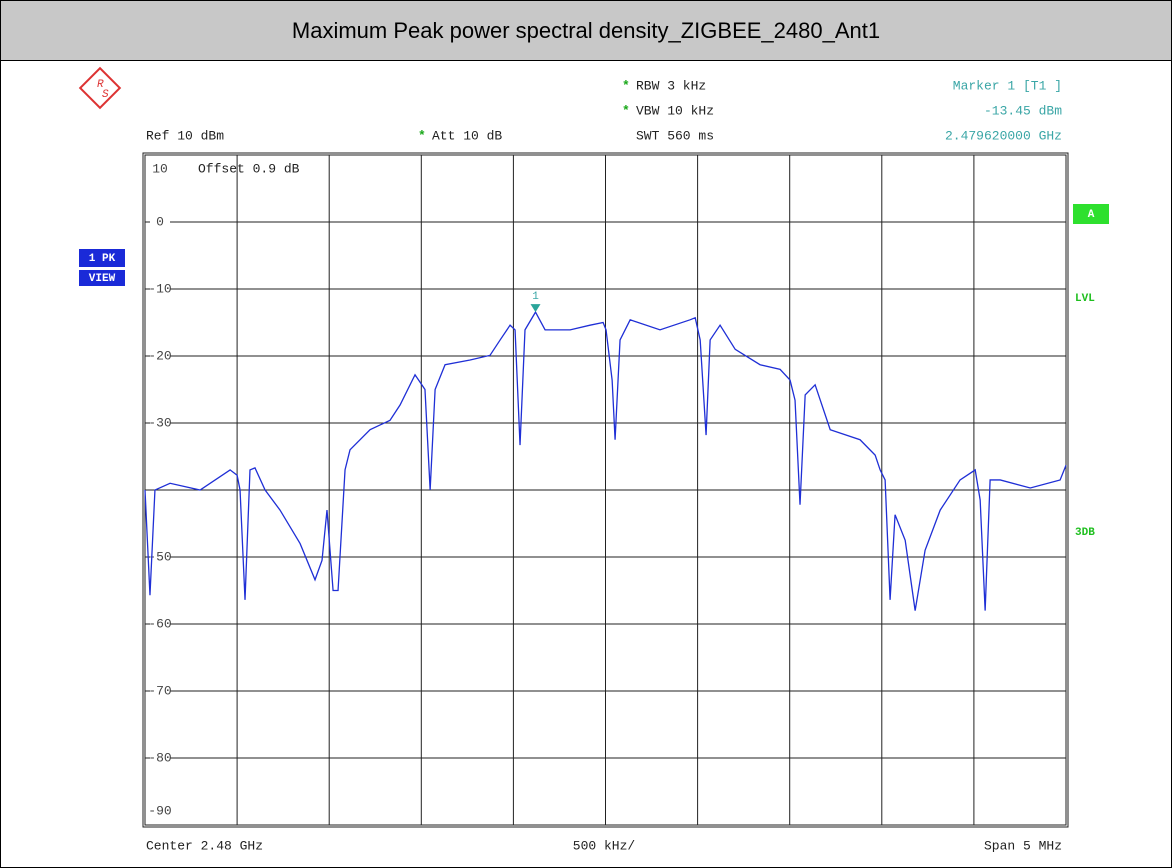  I want to click on setting: SWT 560 ms, so click(675, 135).